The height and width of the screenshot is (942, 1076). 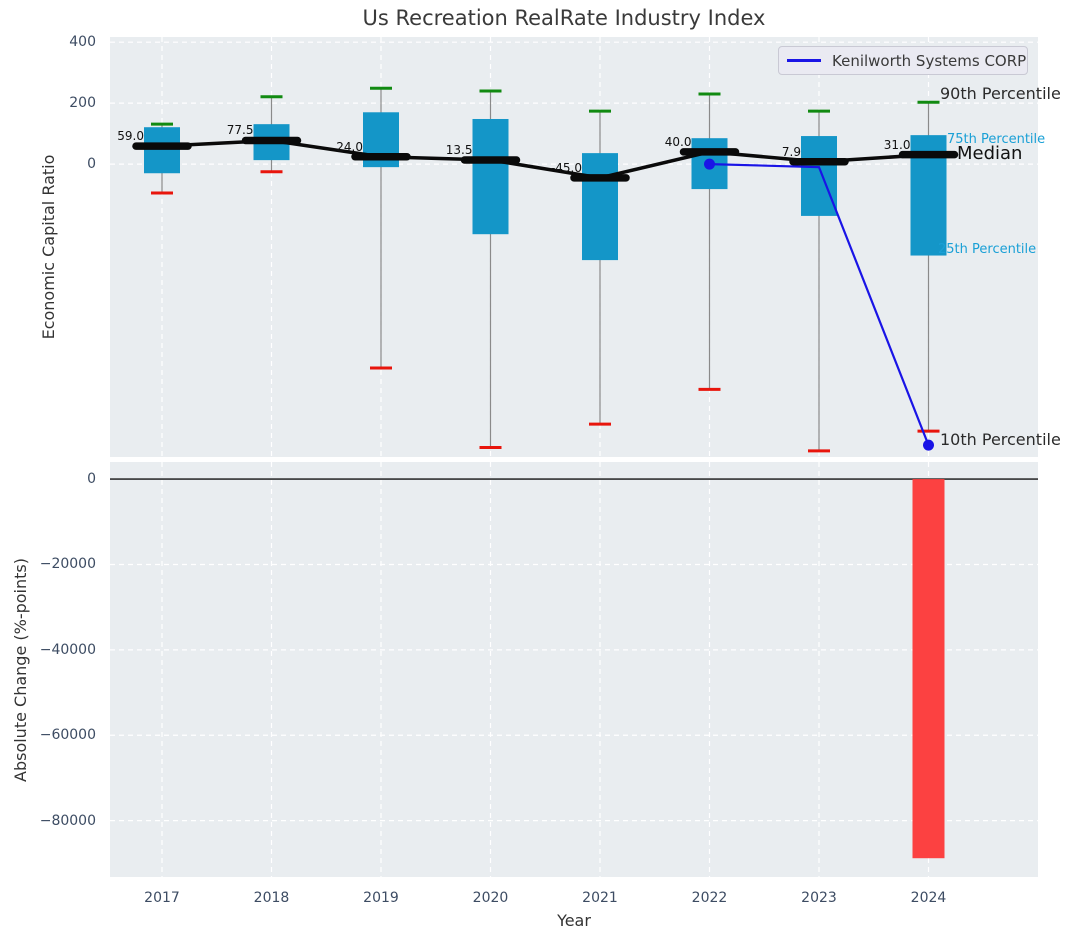 What do you see at coordinates (1000, 439) in the screenshot?
I see `annotation-10th-percentile: 10th Percentile` at bounding box center [1000, 439].